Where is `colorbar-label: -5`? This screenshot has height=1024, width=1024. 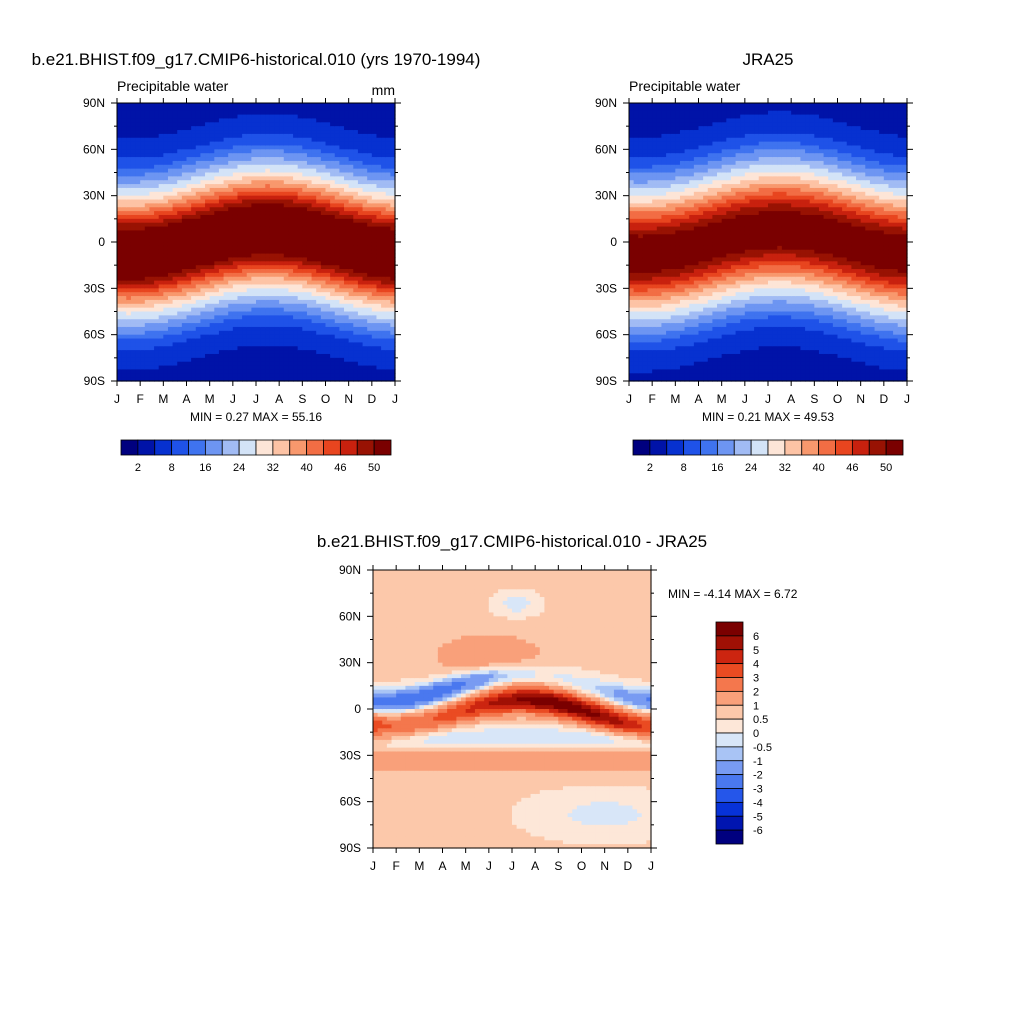 colorbar-label: -5 is located at coordinates (758, 817).